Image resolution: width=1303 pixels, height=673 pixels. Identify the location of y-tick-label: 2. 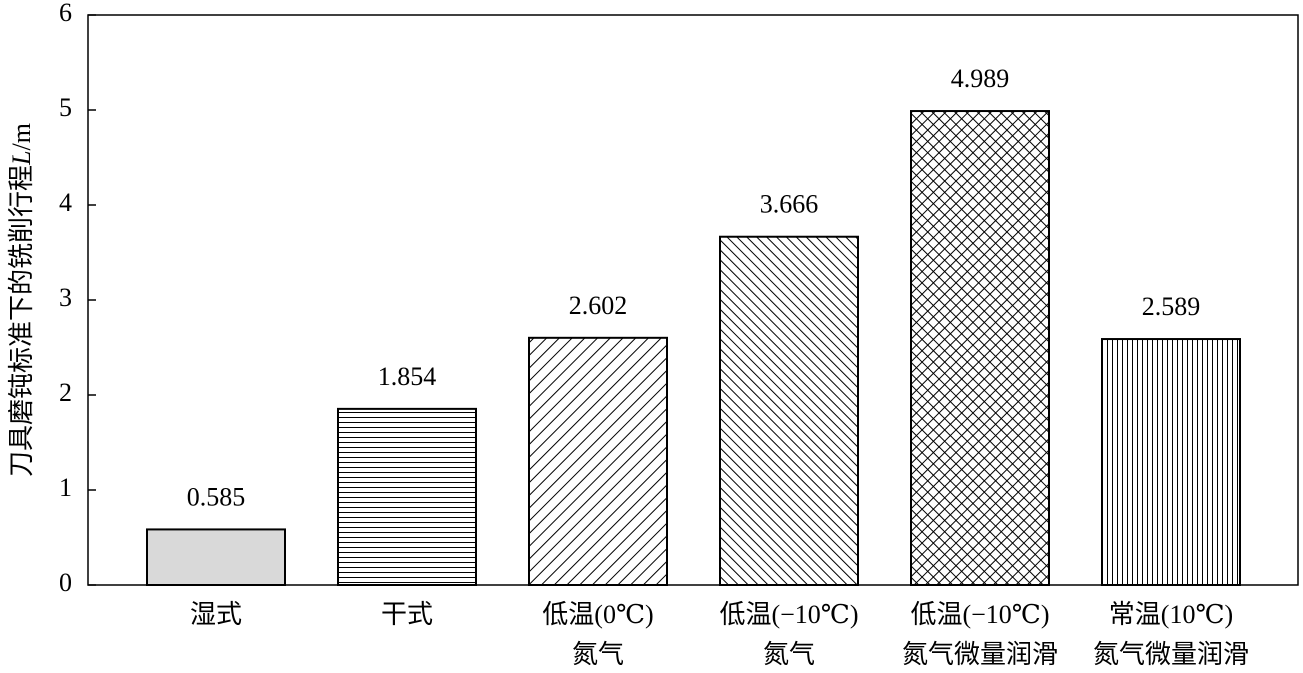
(65, 392).